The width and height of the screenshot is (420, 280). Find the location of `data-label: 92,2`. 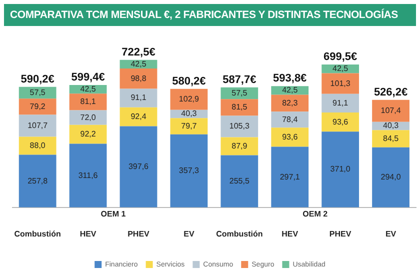

data-label: 92,2 is located at coordinates (88, 134).